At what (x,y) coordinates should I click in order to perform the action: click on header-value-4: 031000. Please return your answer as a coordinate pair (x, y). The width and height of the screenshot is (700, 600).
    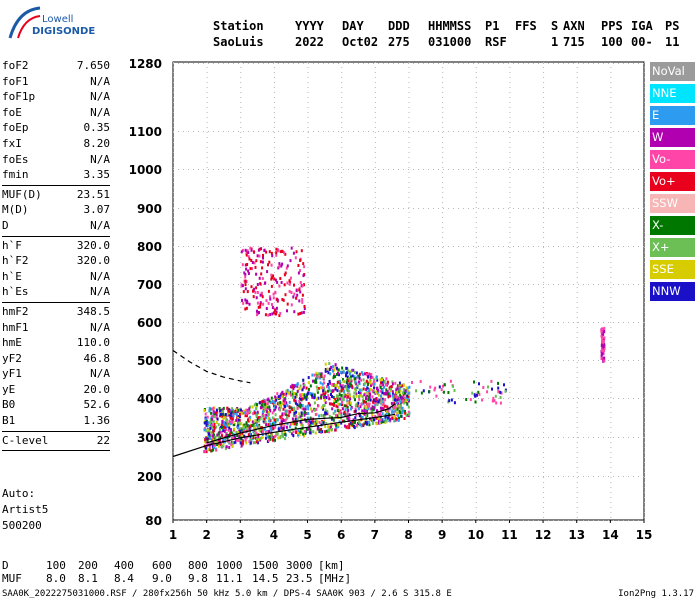
    Looking at the image, I should click on (450, 42).